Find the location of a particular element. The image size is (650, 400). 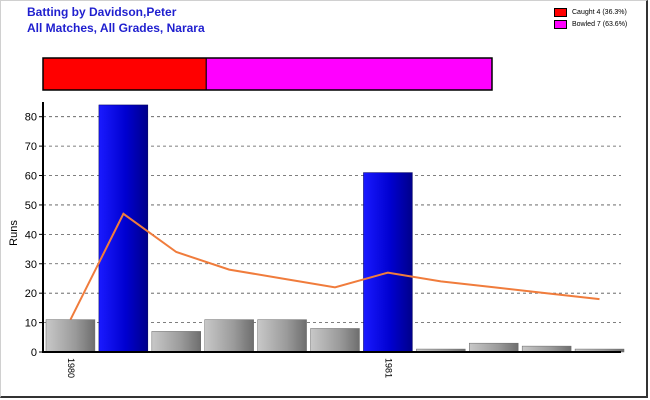

dismissal-segment-bowled is located at coordinates (349, 74).